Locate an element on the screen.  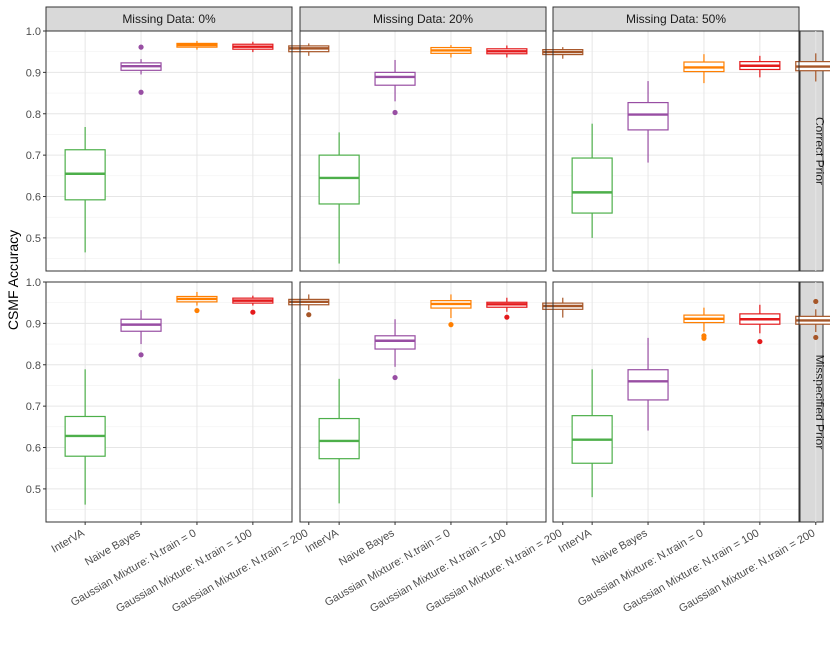
row-facet-label: Misspecified Prior is located at coordinates (820, 402).